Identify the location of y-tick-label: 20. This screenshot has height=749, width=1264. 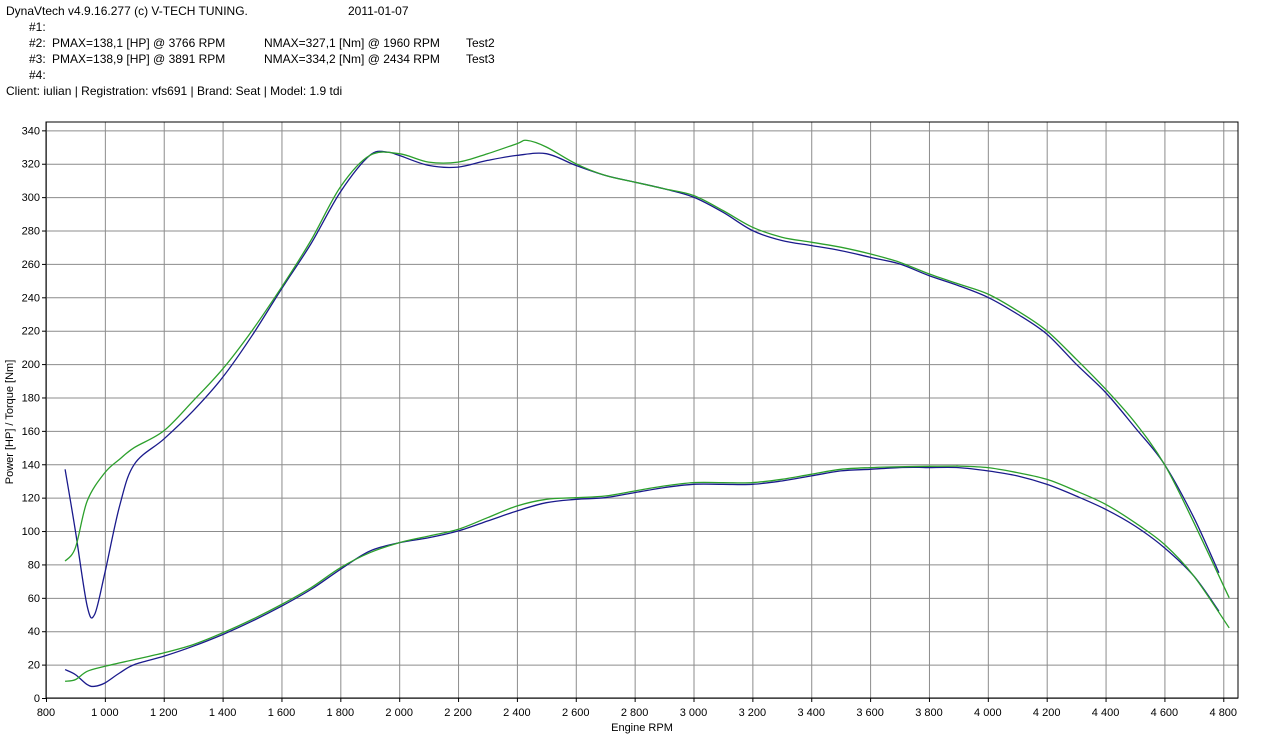
(34, 666).